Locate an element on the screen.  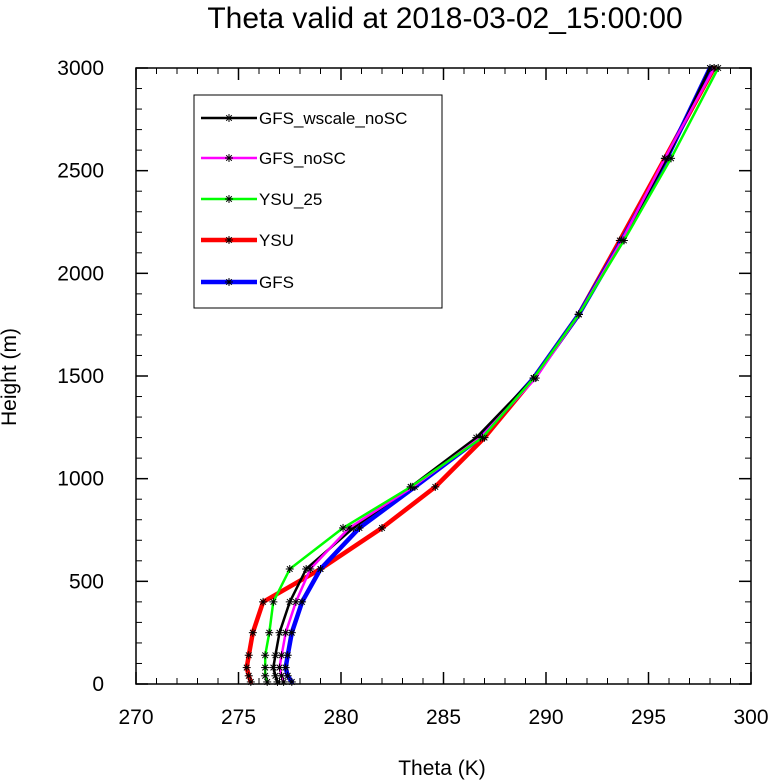
x-tick-label: 285 is located at coordinates (443, 717).